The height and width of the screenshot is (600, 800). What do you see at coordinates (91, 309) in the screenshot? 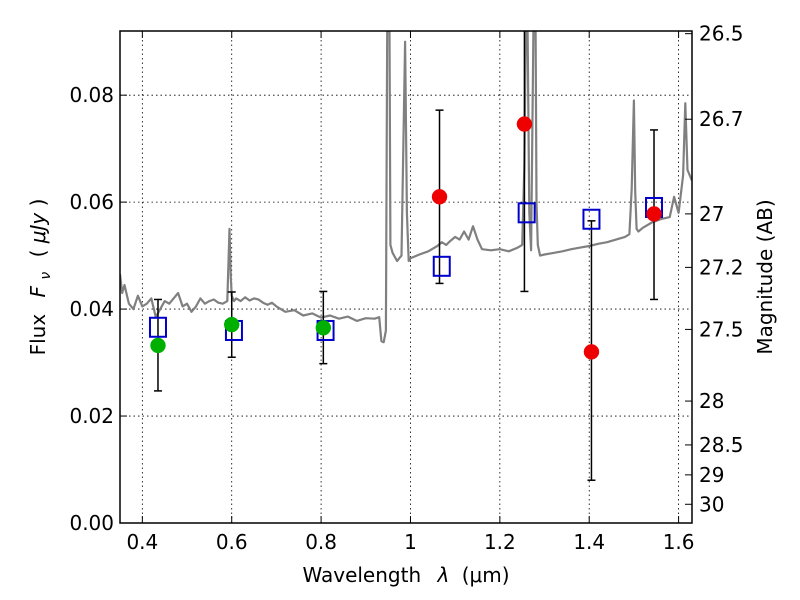
I see `y-tick-label: 0.04` at bounding box center [91, 309].